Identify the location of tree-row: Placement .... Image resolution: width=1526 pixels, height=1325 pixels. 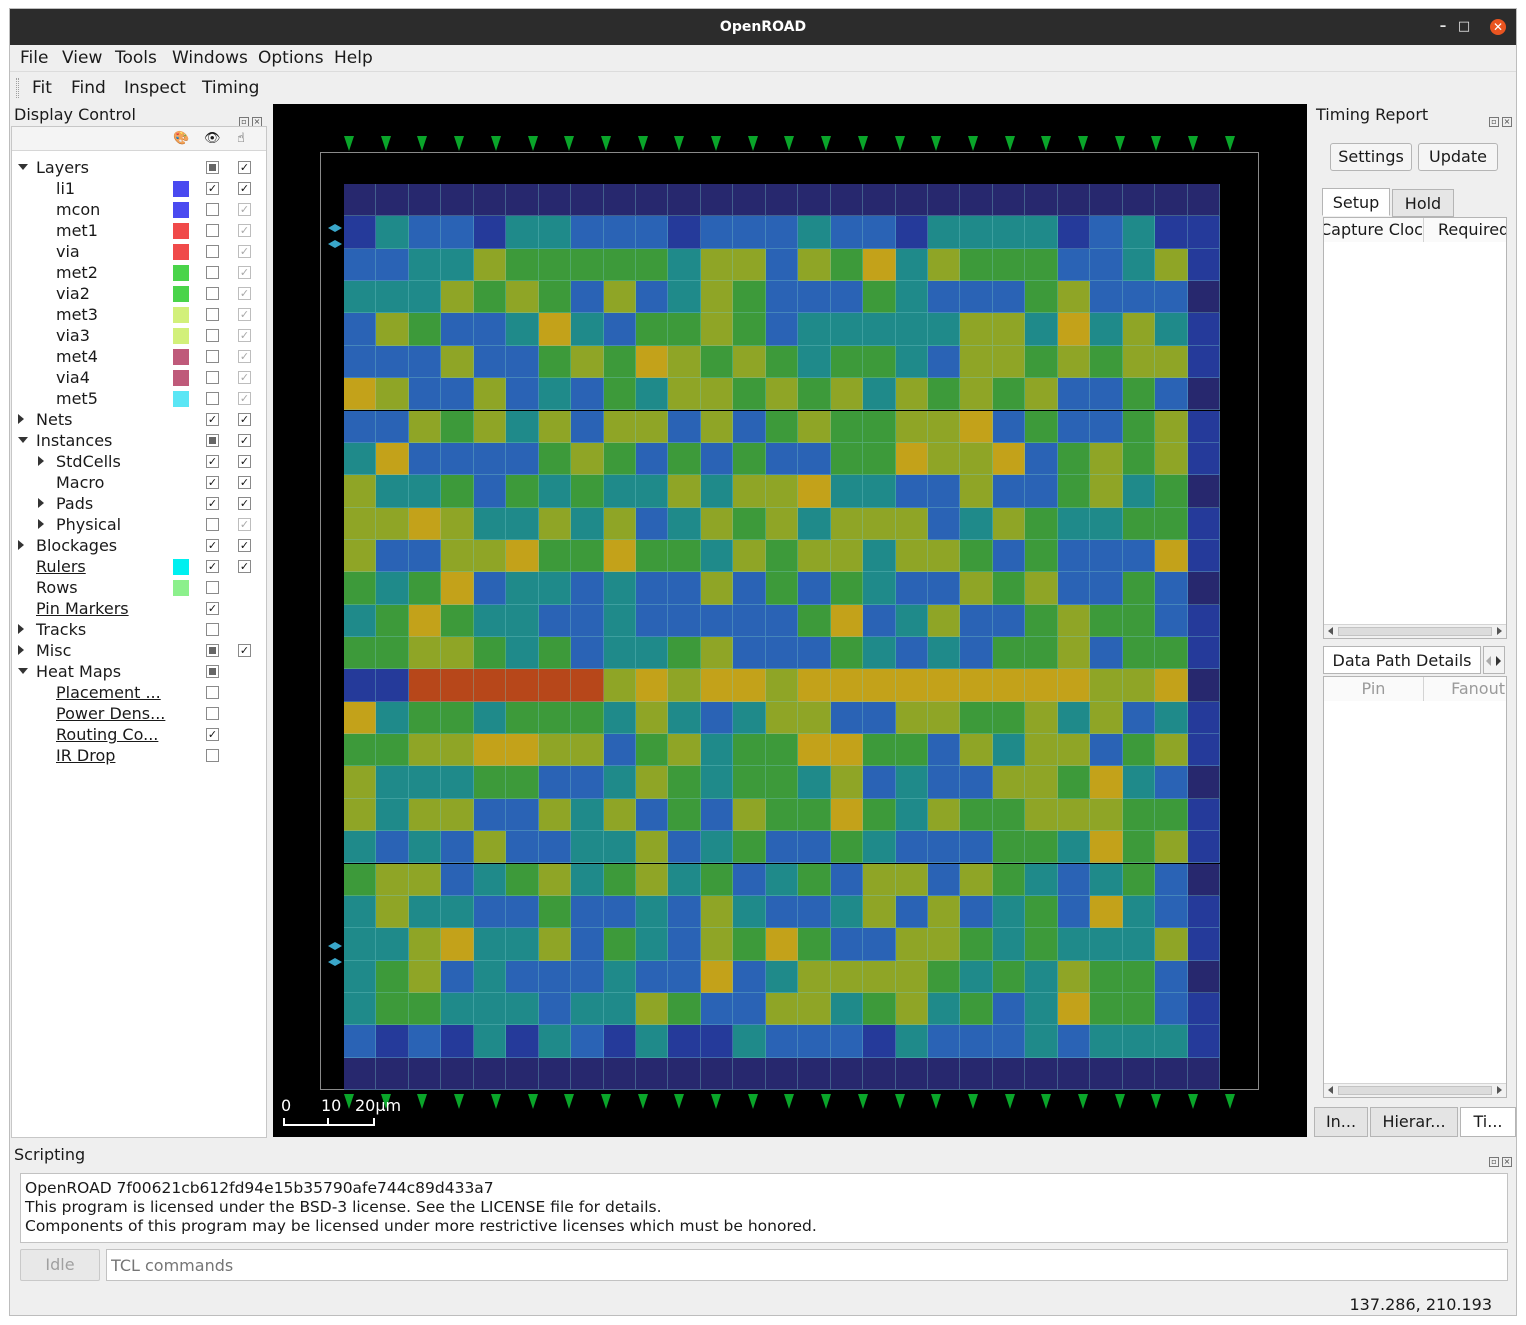
(139, 692).